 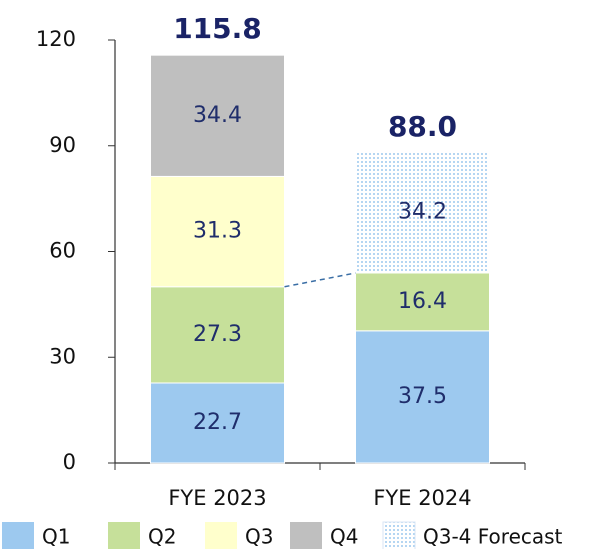 I want to click on legend-label: Q1, so click(x=56, y=537).